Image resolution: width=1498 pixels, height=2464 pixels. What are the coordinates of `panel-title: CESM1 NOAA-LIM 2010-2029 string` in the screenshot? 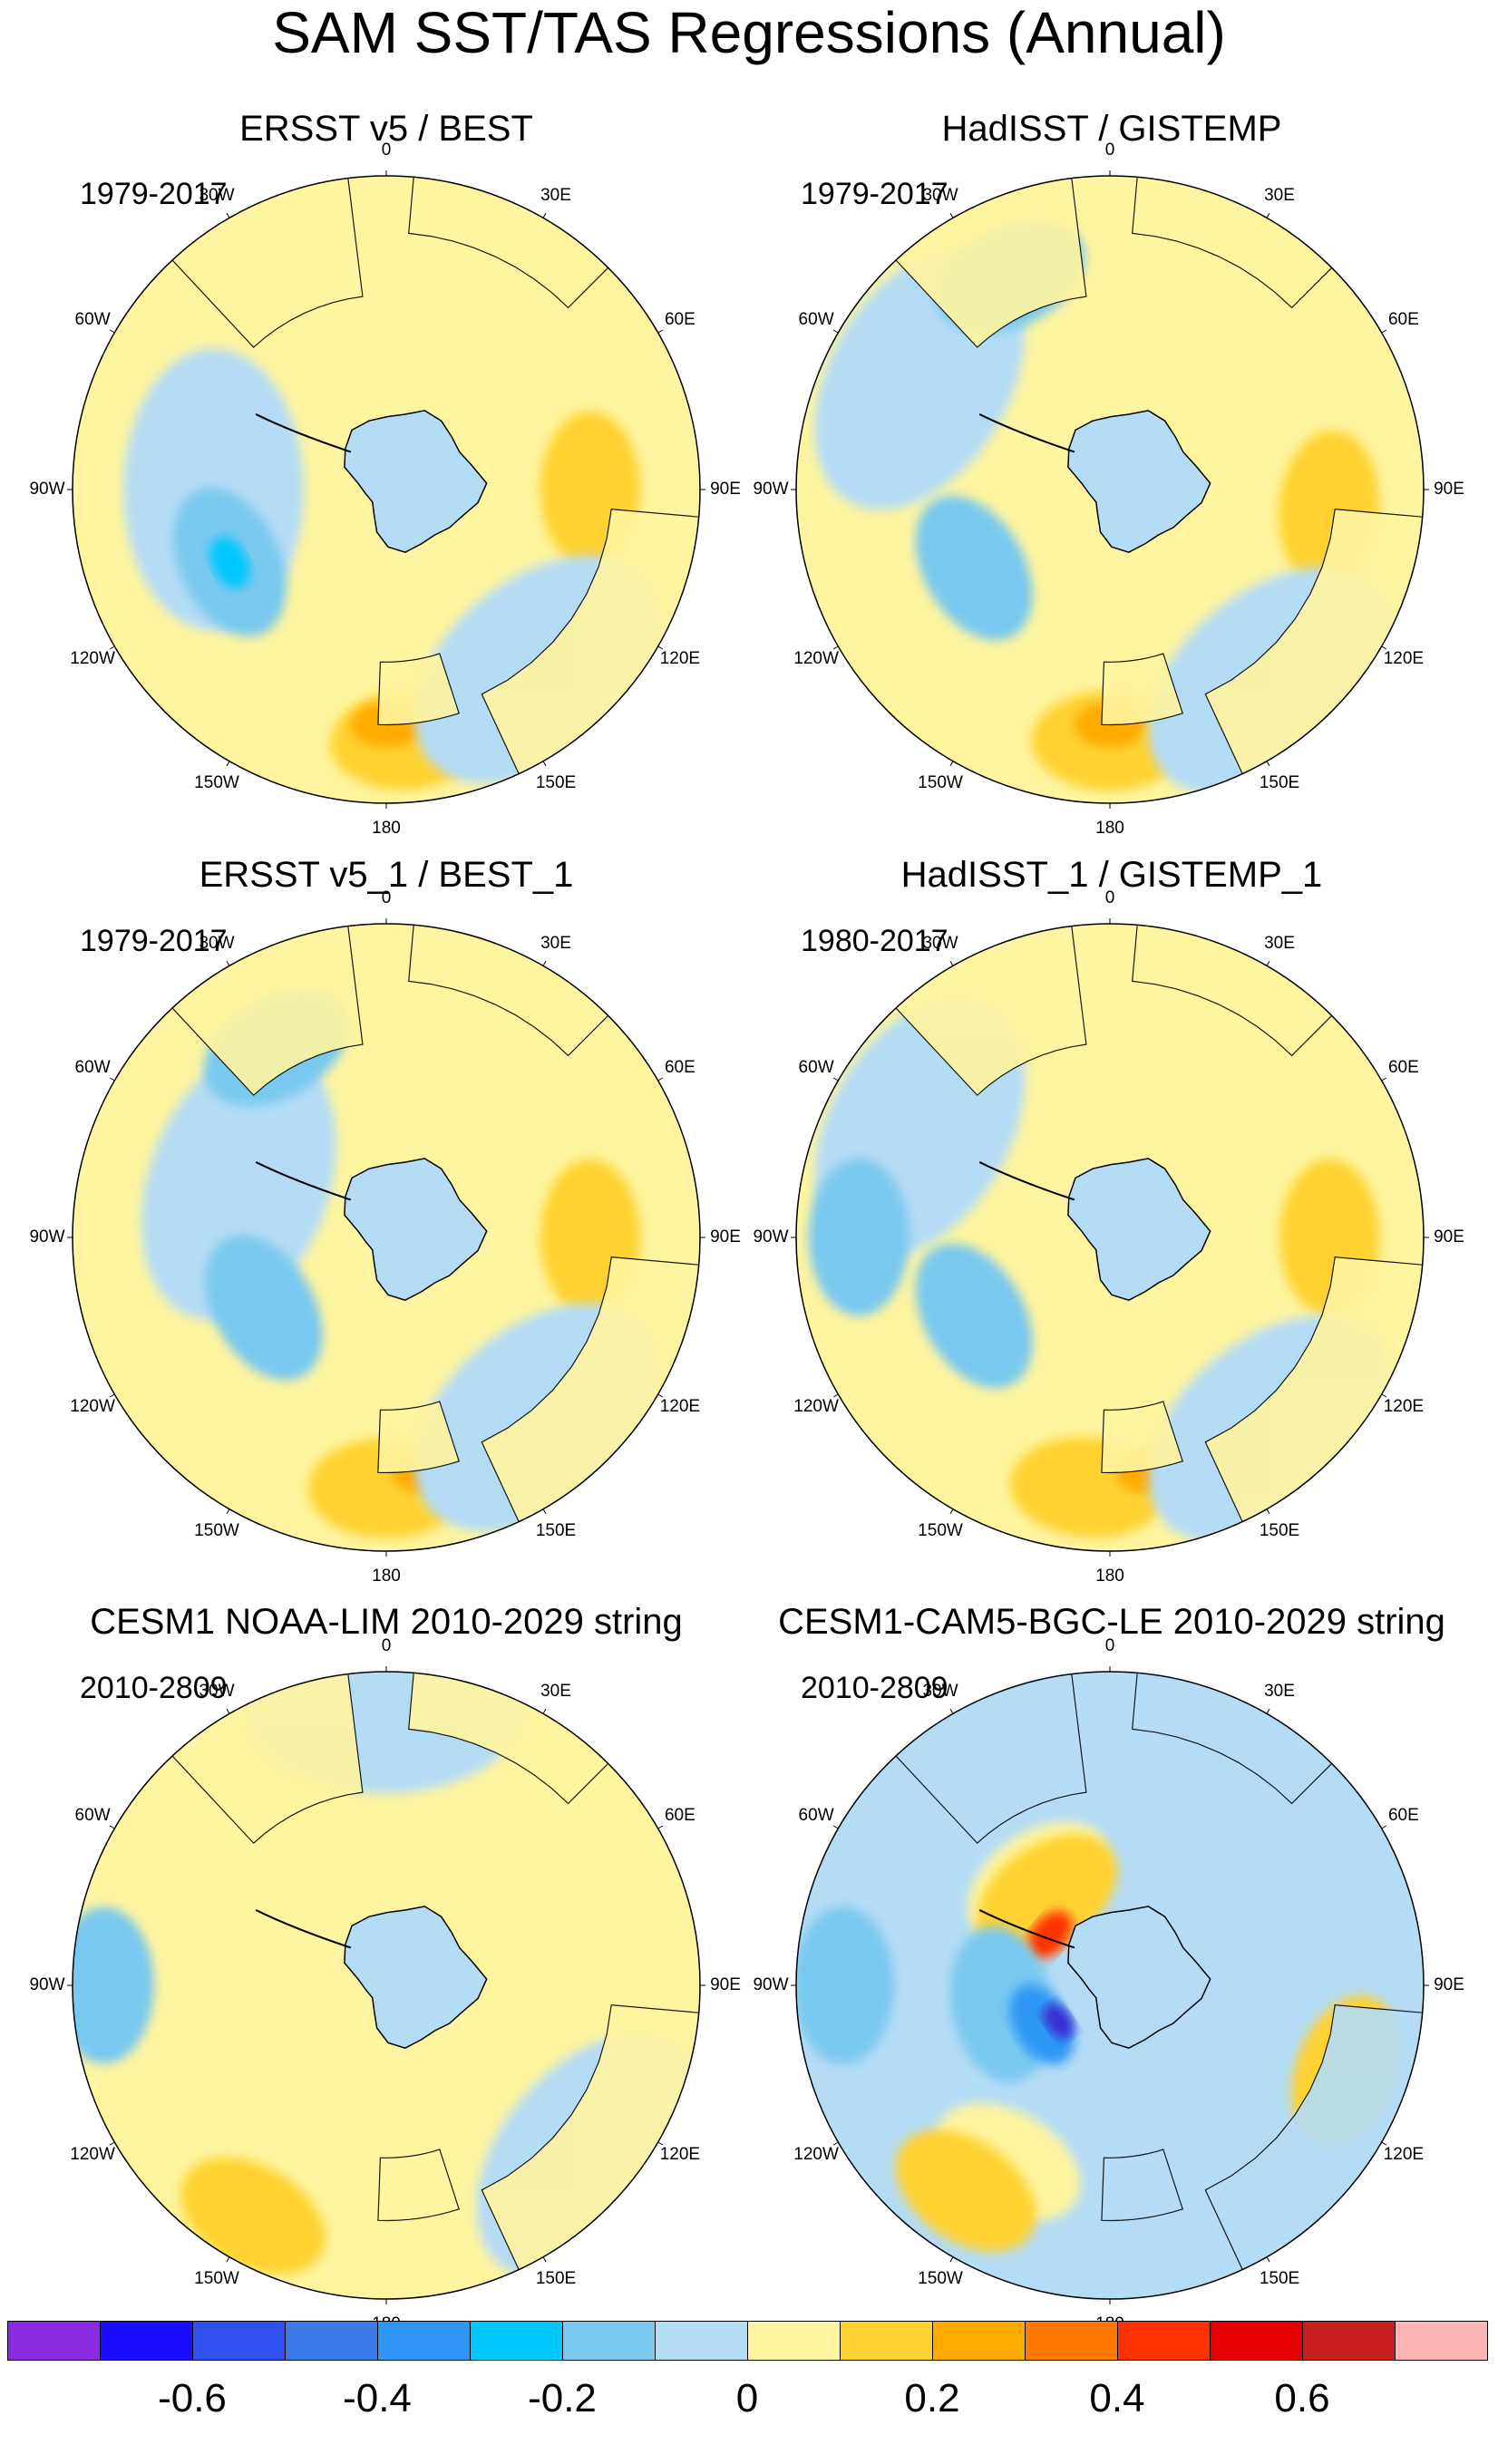 It's located at (386, 1622).